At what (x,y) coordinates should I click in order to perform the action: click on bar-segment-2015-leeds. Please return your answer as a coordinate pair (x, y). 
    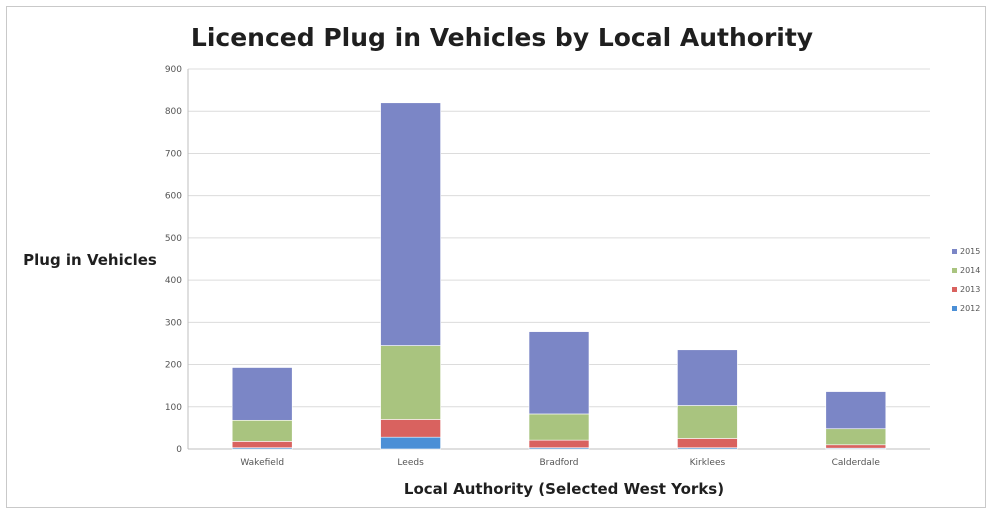
    Looking at the image, I should click on (410, 224).